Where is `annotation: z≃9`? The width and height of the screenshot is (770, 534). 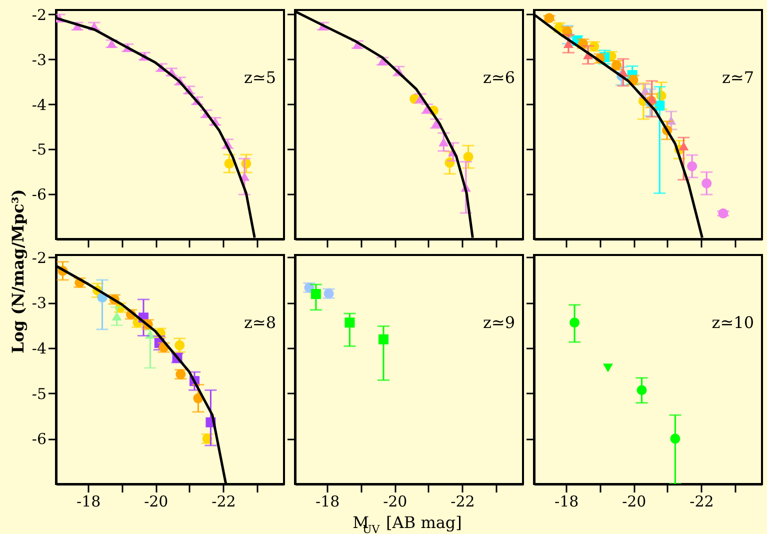
annotation: z≃9 is located at coordinates (498, 322).